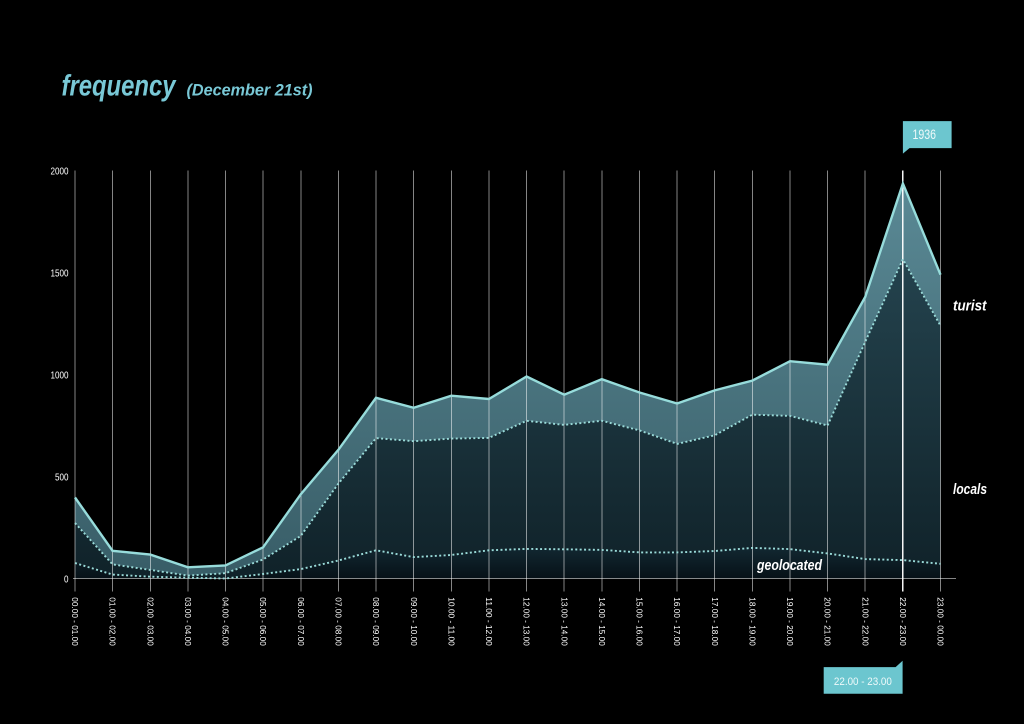 The image size is (1024, 724). Describe the element at coordinates (715, 621) in the screenshot. I see `svg-text: 17.00 - 18.00` at that location.